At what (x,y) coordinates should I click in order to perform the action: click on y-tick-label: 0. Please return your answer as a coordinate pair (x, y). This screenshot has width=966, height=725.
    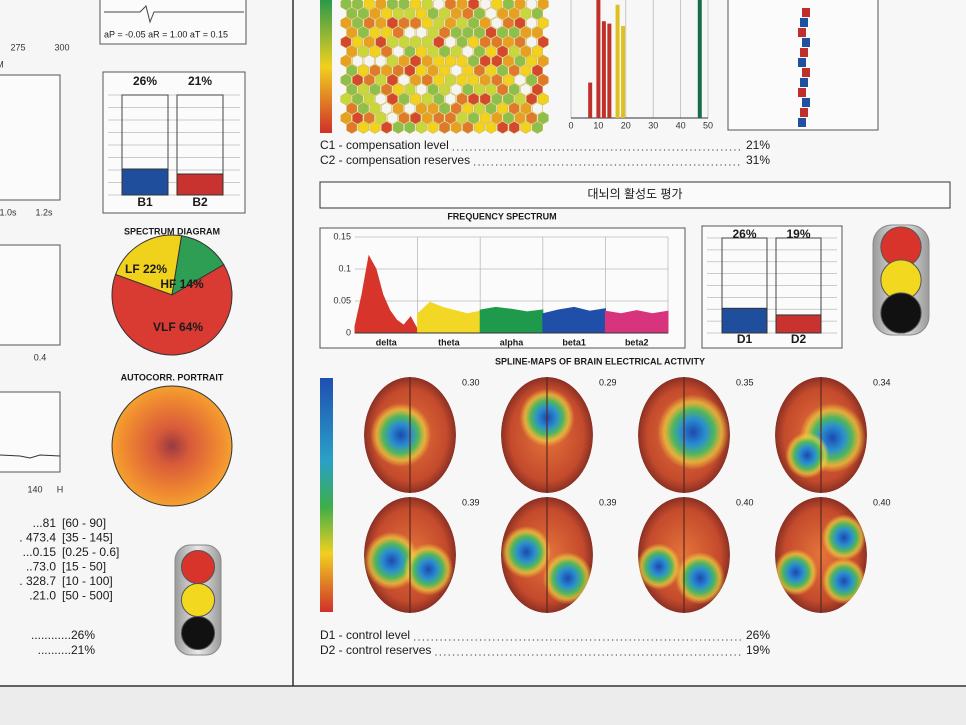
    Looking at the image, I should click on (348, 332).